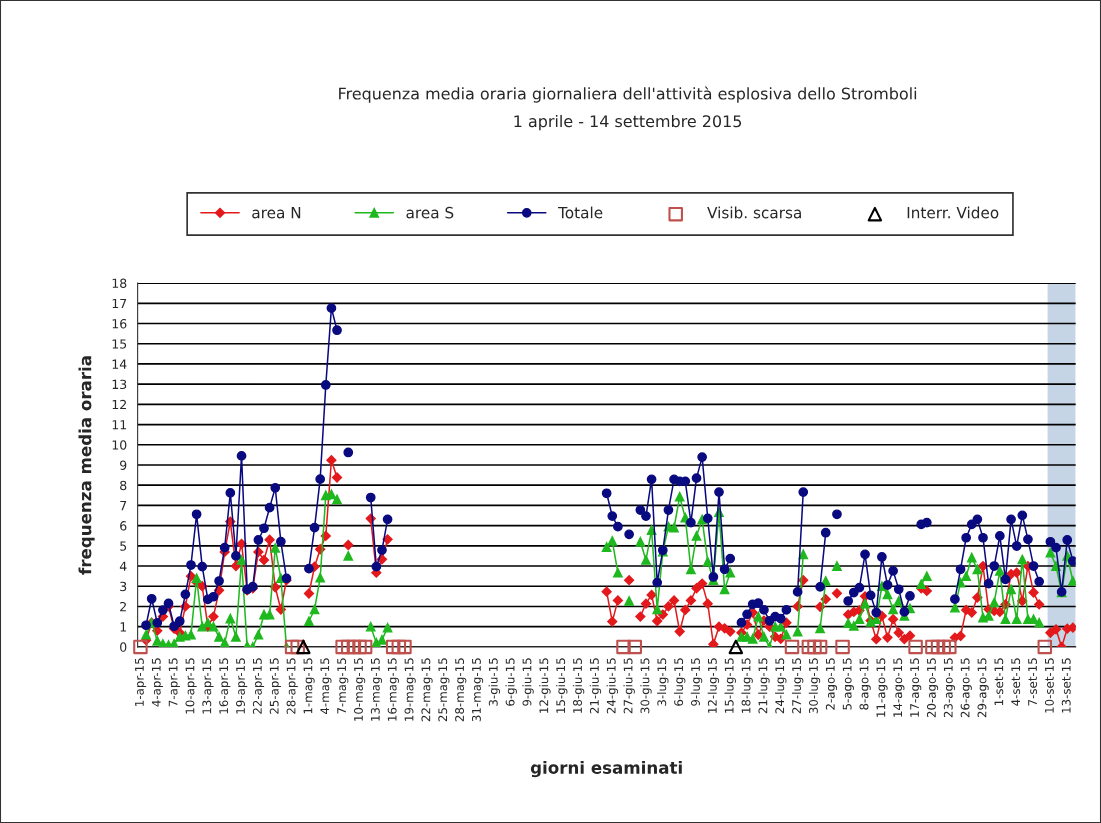 Image resolution: width=1101 pixels, height=823 pixels. I want to click on chart-title: Frequenza media oraria giornaliera dell'attività esplosiva dello Stromboli, so click(628, 94).